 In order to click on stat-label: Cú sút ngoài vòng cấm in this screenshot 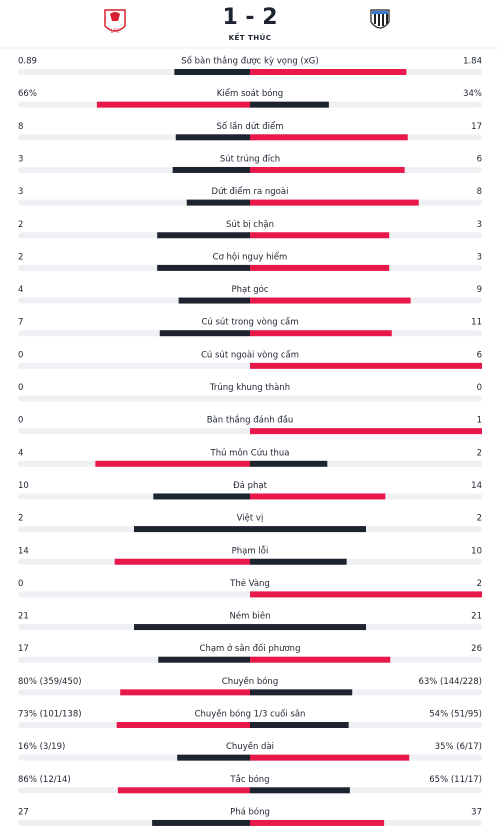, I will do `click(250, 354)`.